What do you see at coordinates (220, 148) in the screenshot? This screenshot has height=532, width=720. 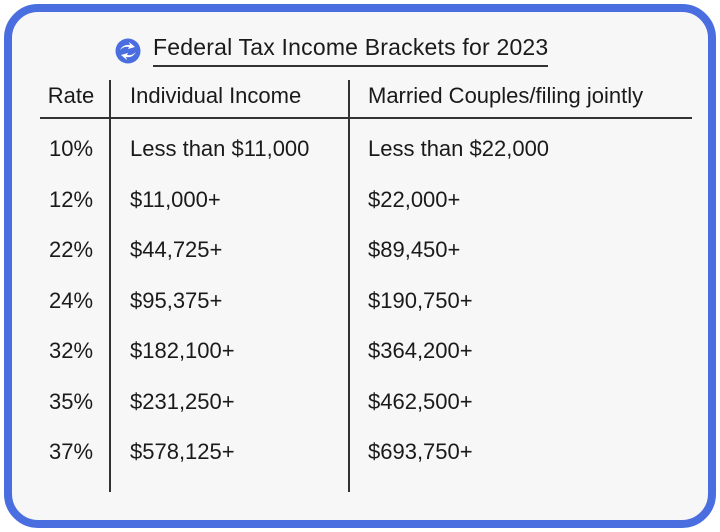 I see `row-individual-cell: Less than $11,000` at bounding box center [220, 148].